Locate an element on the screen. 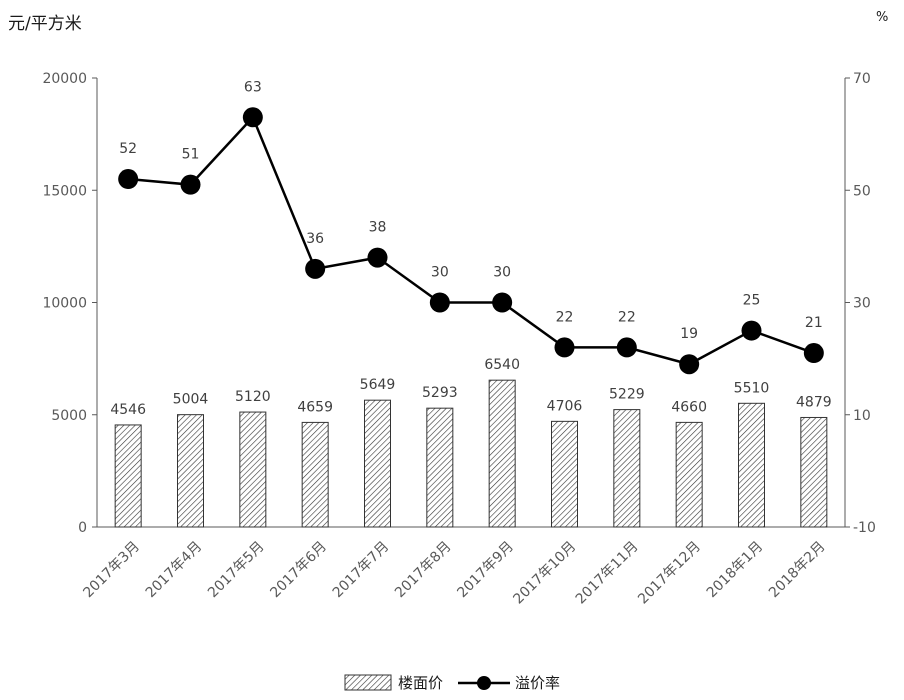 This screenshot has height=700, width=904. line-value-label: 25 is located at coordinates (752, 301).